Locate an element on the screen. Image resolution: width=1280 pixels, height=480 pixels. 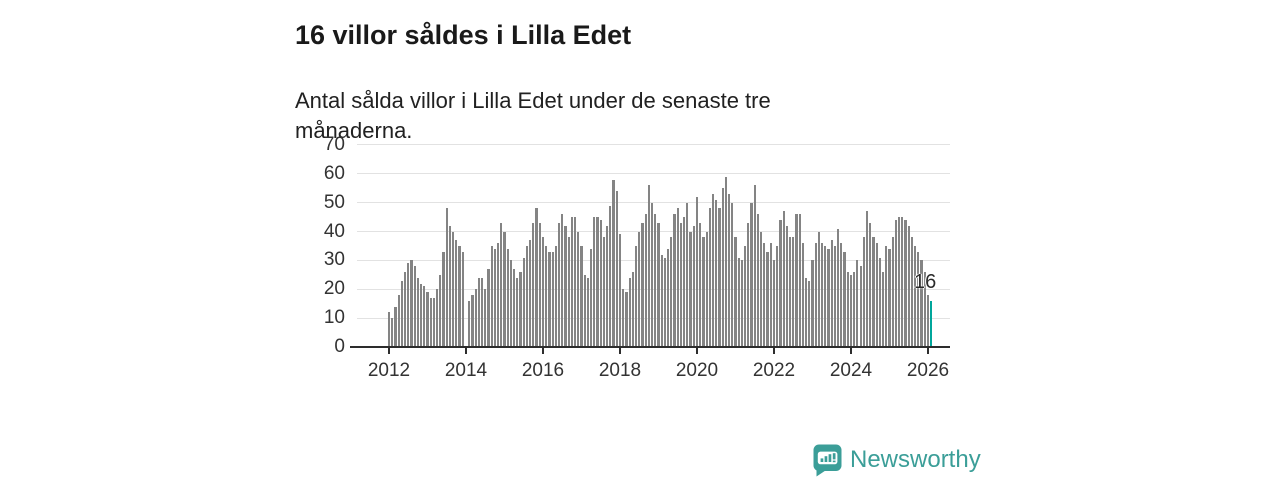
y-tick-label: 20 is located at coordinates (334, 289).